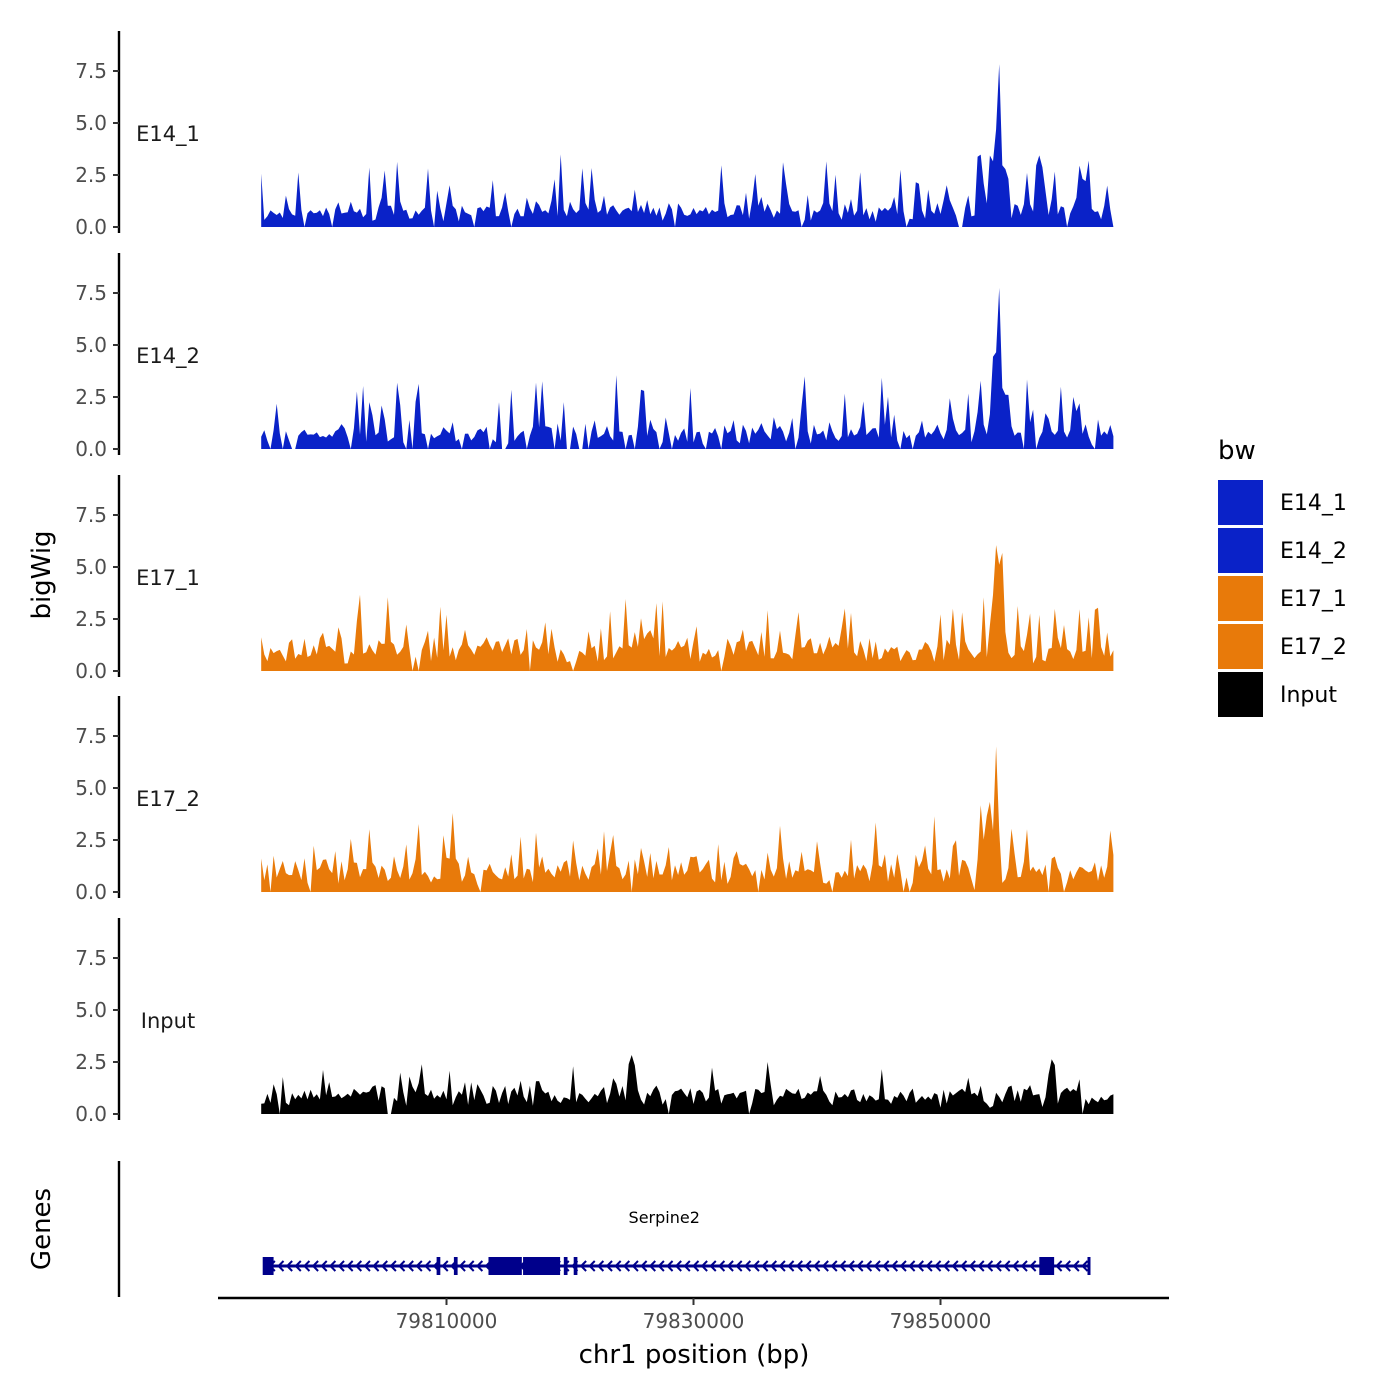 Image resolution: width=1400 pixels, height=1400 pixels. I want to click on track-panel-input: 0.0 2.5 5.0 7.5 Input, so click(594, 1022).